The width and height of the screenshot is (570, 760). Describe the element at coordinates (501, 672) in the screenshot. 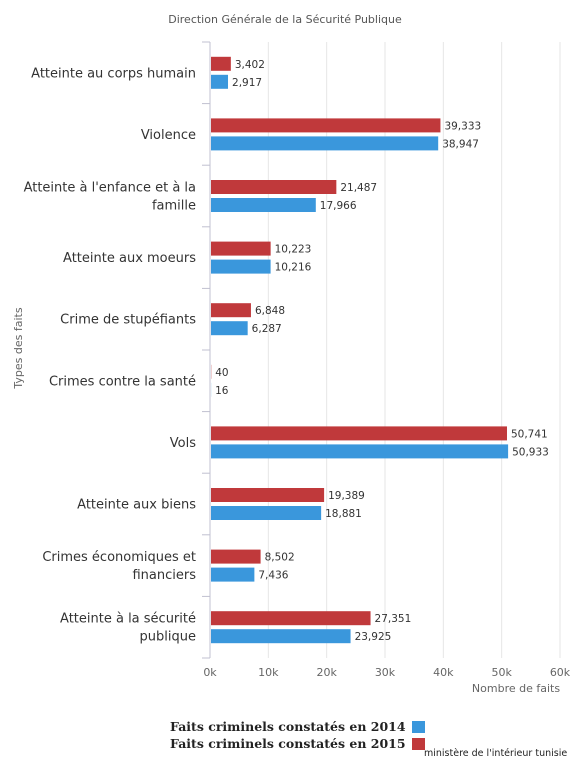

I see `x-tick-label: 50k` at that location.